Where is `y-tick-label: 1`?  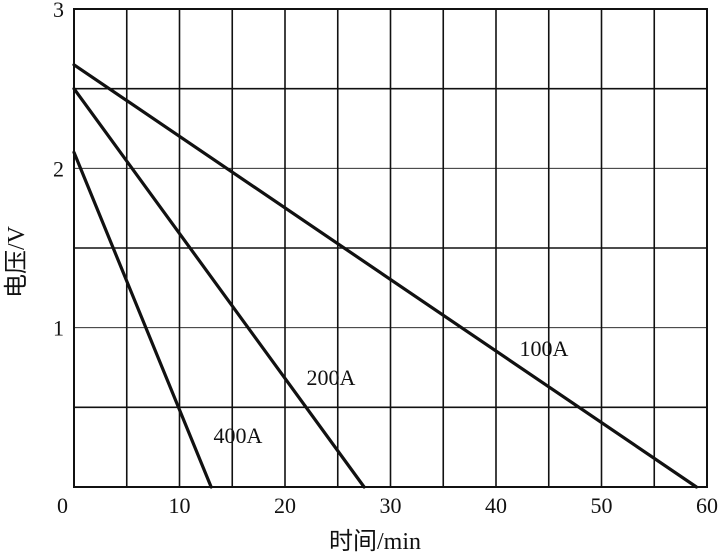
y-tick-label: 1 is located at coordinates (58, 328).